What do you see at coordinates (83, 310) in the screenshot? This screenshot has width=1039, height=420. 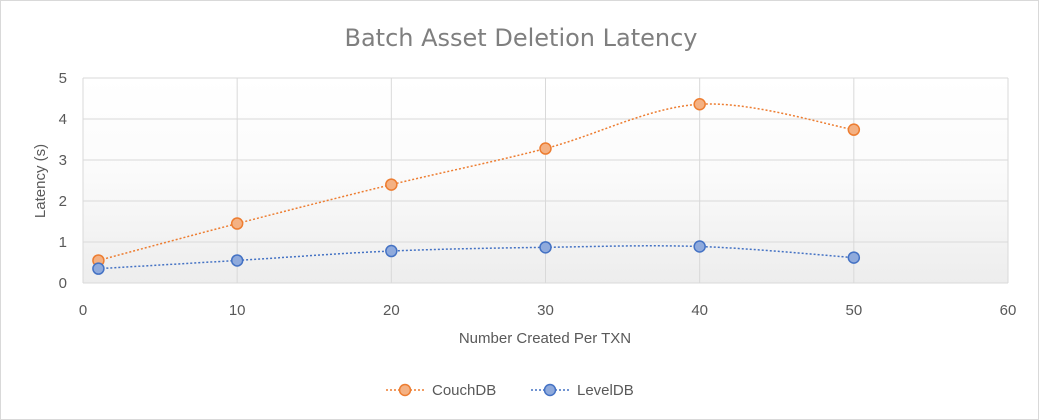 I see `x-tick-label: 0` at bounding box center [83, 310].